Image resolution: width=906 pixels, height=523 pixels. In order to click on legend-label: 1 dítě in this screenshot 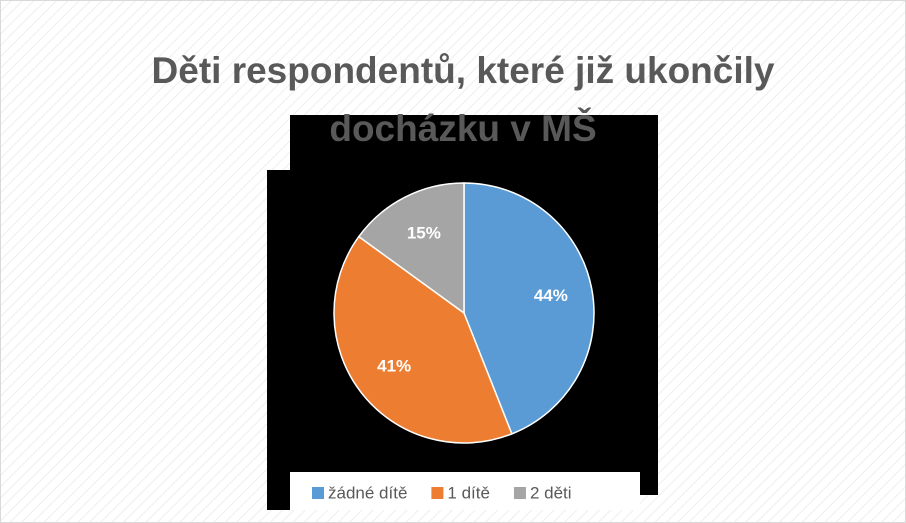, I will do `click(468, 492)`.